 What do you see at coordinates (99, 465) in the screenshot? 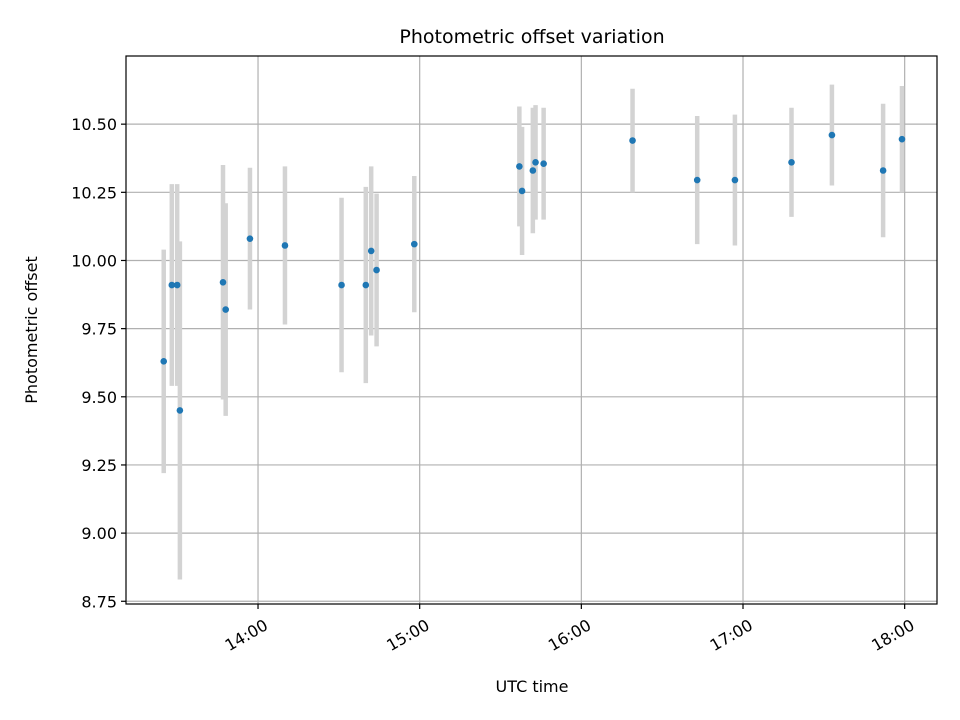
I see `y-tick-label: 9.25` at bounding box center [99, 465].